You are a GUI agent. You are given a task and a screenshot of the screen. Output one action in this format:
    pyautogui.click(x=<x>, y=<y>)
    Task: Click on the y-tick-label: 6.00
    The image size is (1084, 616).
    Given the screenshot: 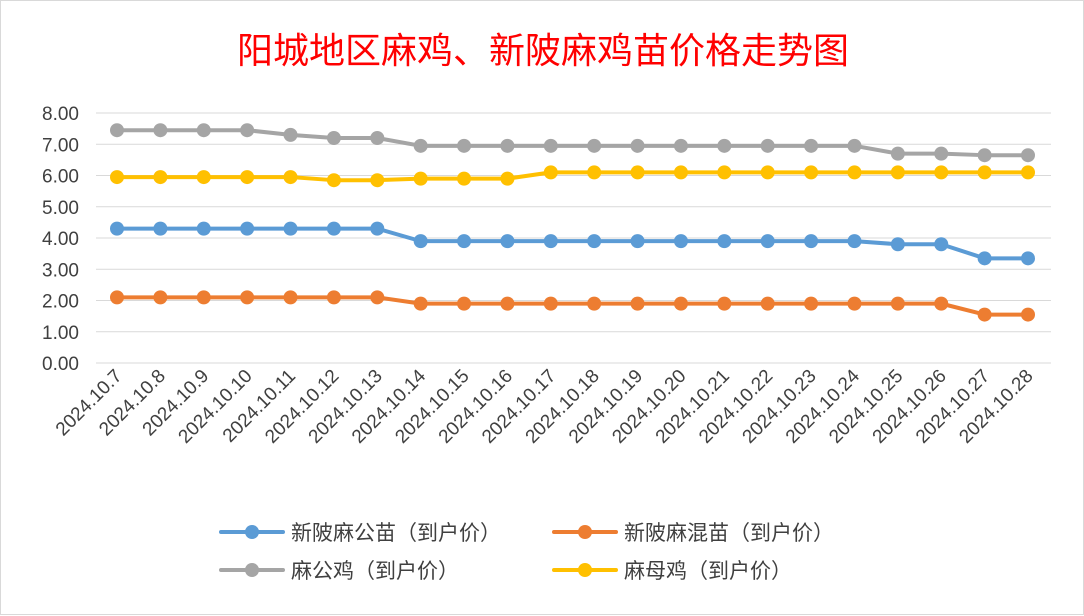 What is the action you would take?
    pyautogui.click(x=60, y=177)
    